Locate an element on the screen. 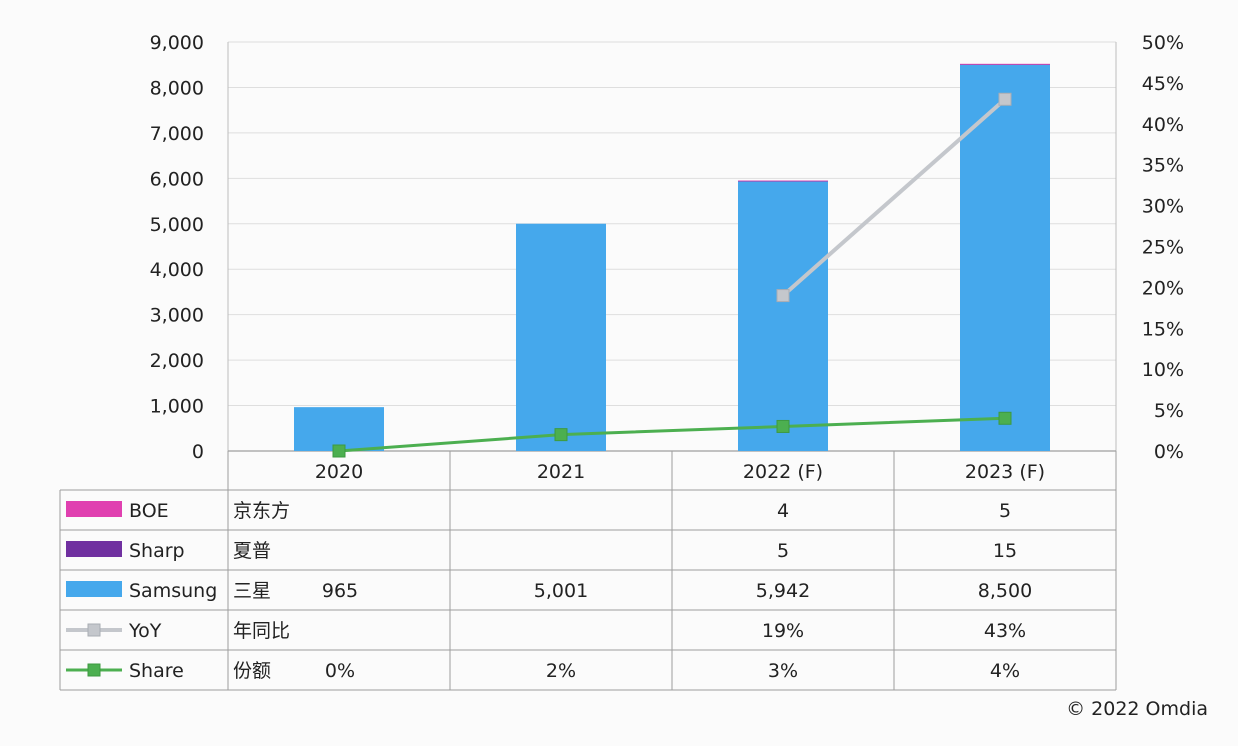 Image resolution: width=1238 pixels, height=746 pixels. y2-tick-label: 10% is located at coordinates (1163, 370).